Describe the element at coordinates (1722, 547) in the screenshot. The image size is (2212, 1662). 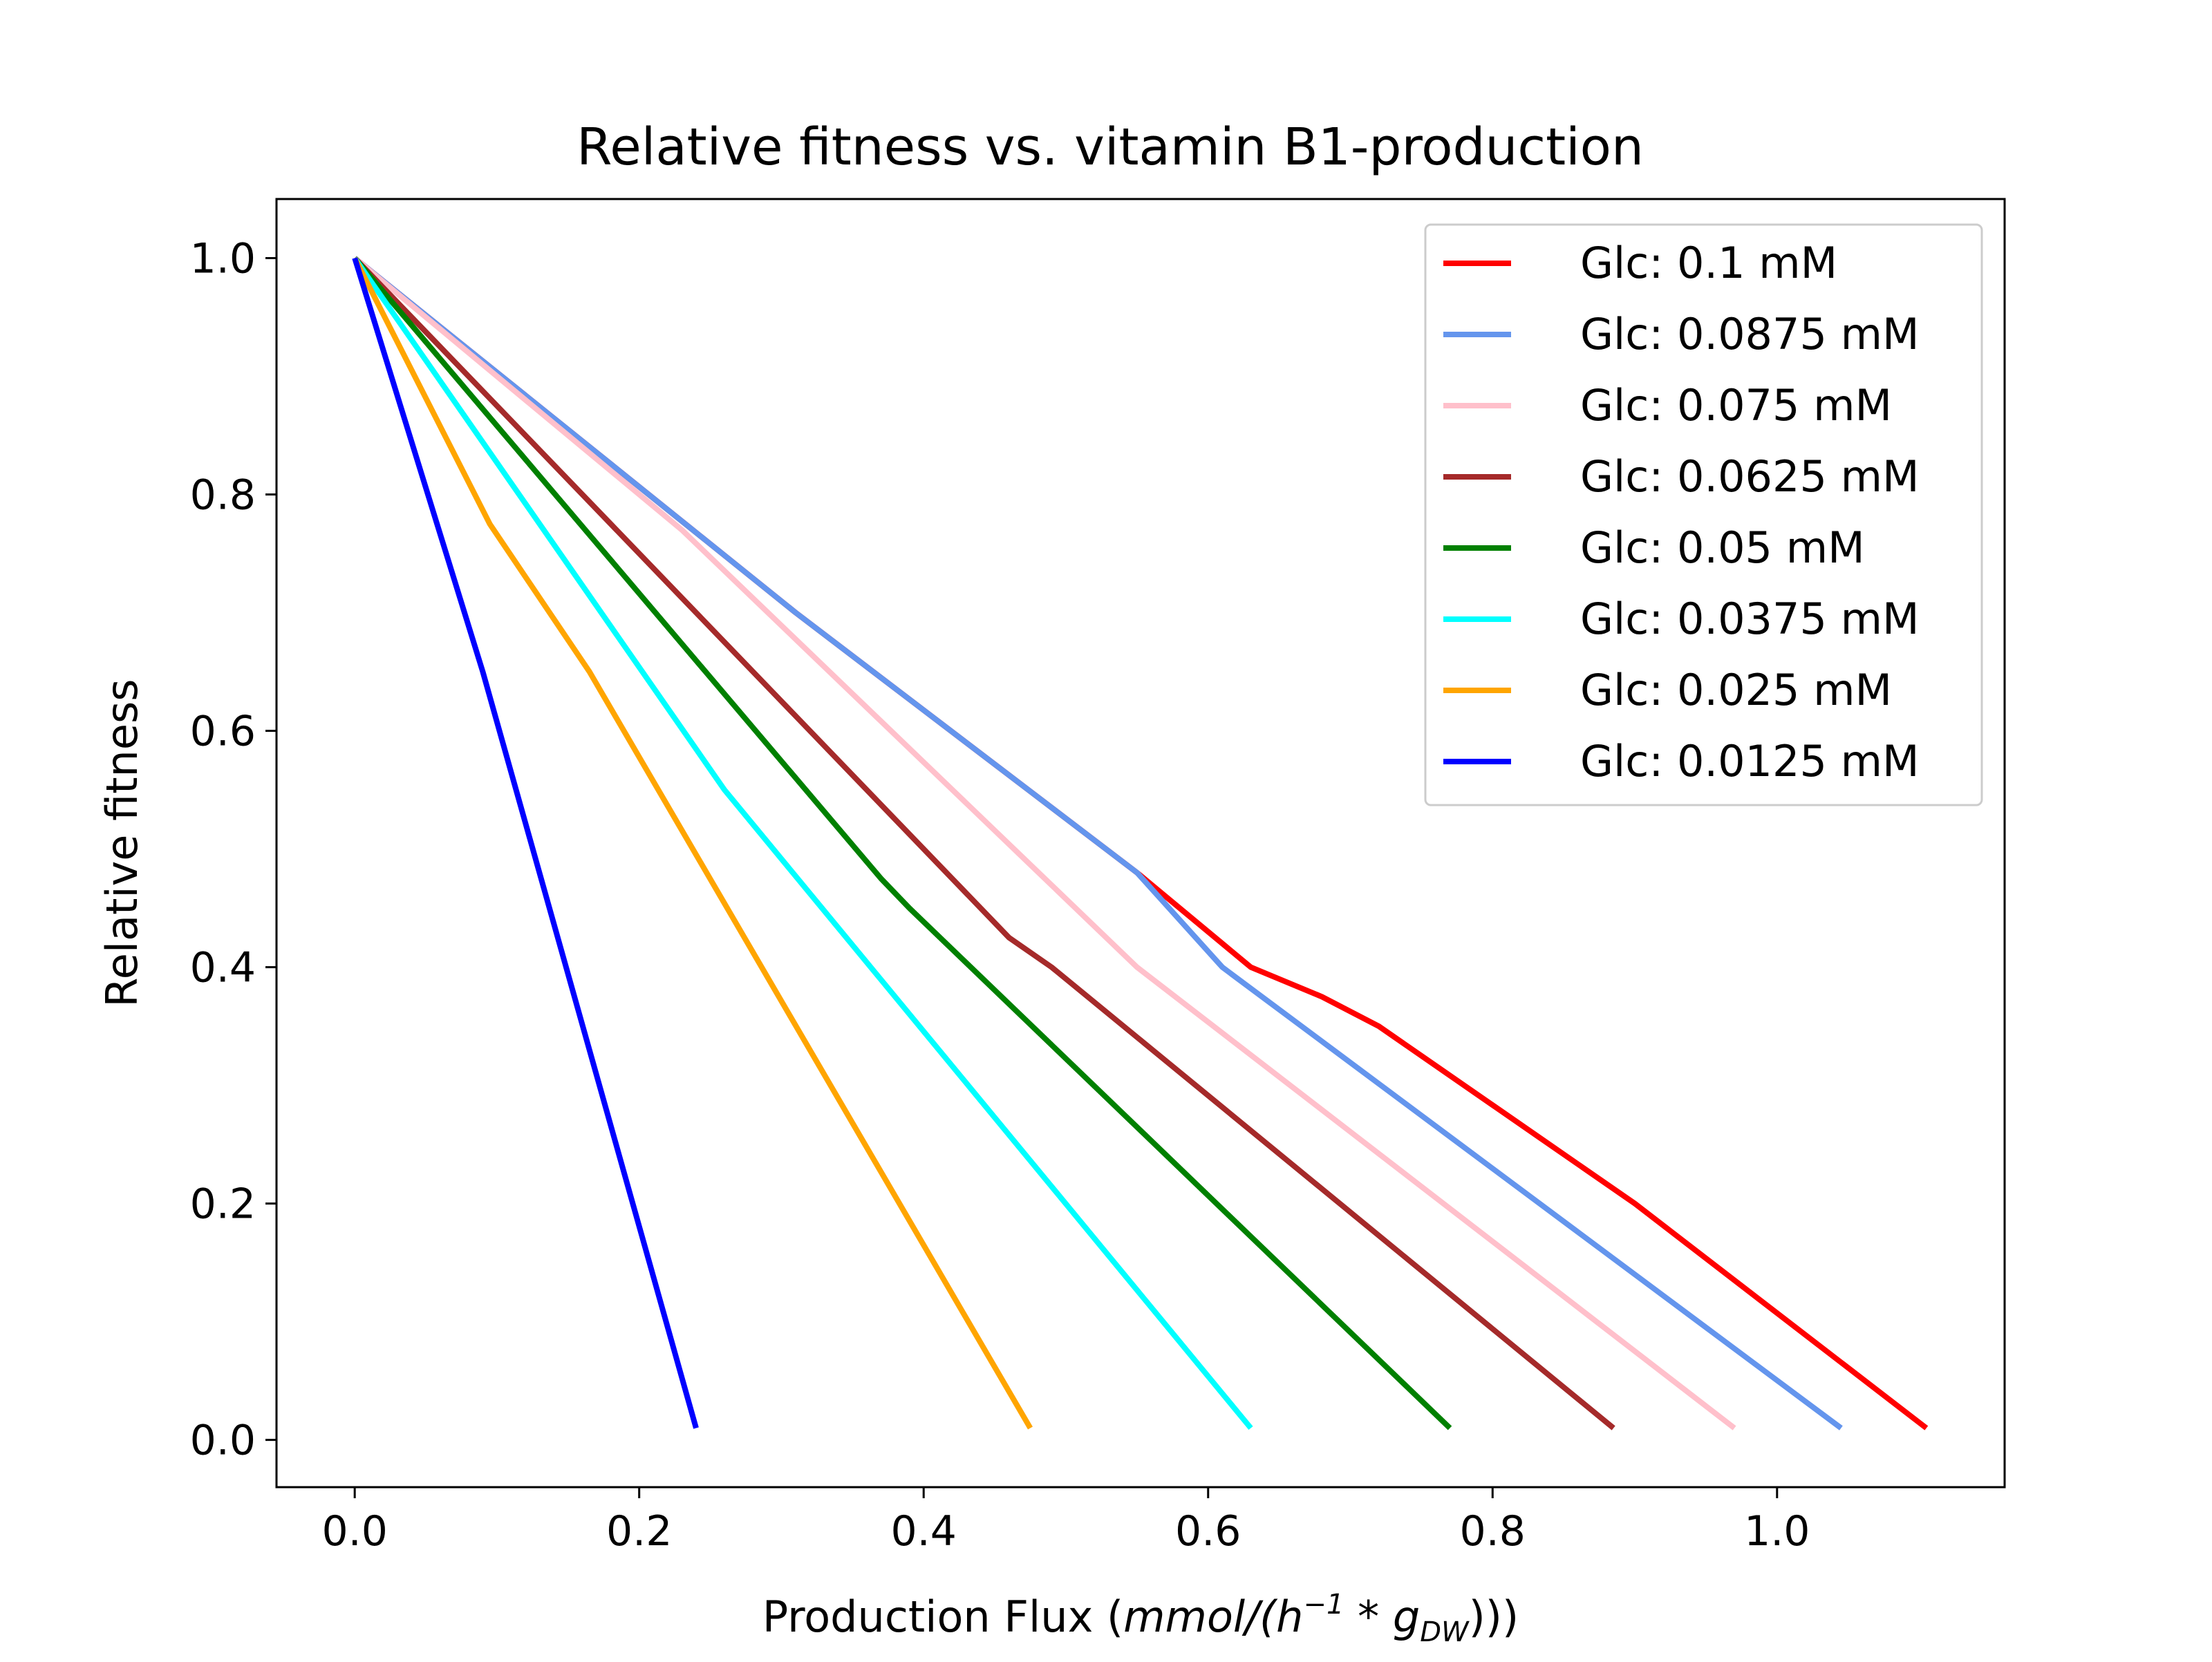
I see `legend-label: Glc: 0.05 mM` at that location.